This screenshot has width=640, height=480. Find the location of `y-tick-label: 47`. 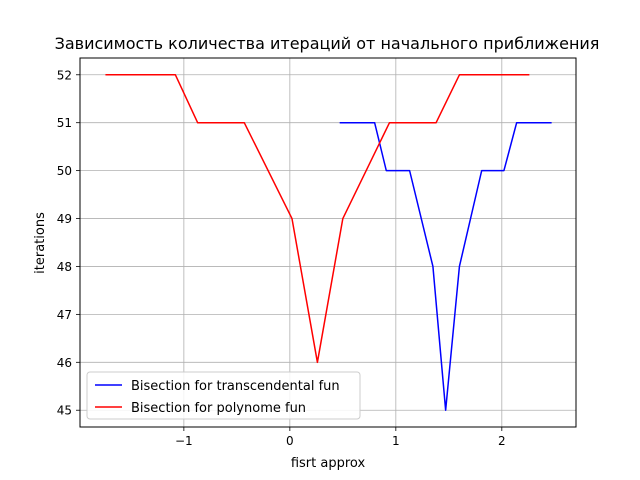

y-tick-label: 47 is located at coordinates (64, 315).